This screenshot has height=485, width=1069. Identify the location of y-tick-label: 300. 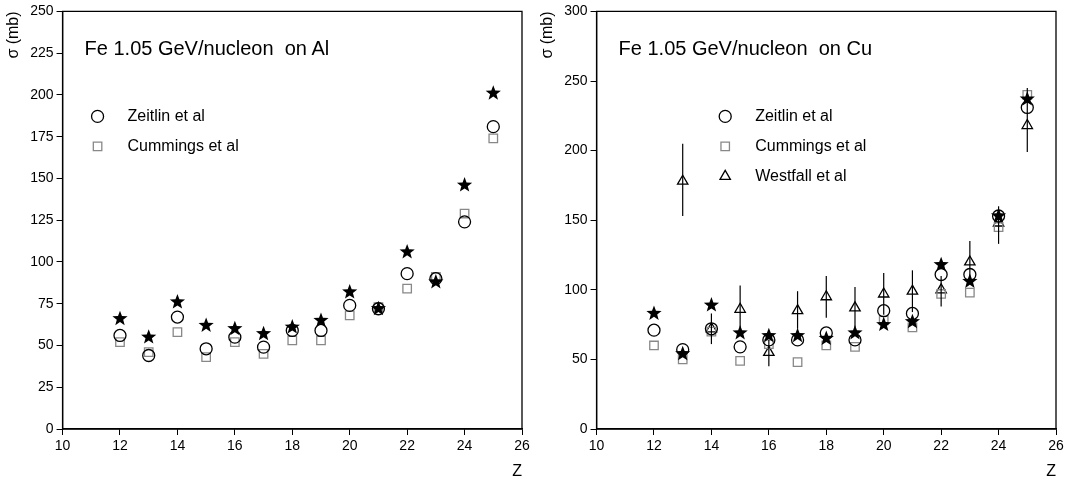
(576, 10).